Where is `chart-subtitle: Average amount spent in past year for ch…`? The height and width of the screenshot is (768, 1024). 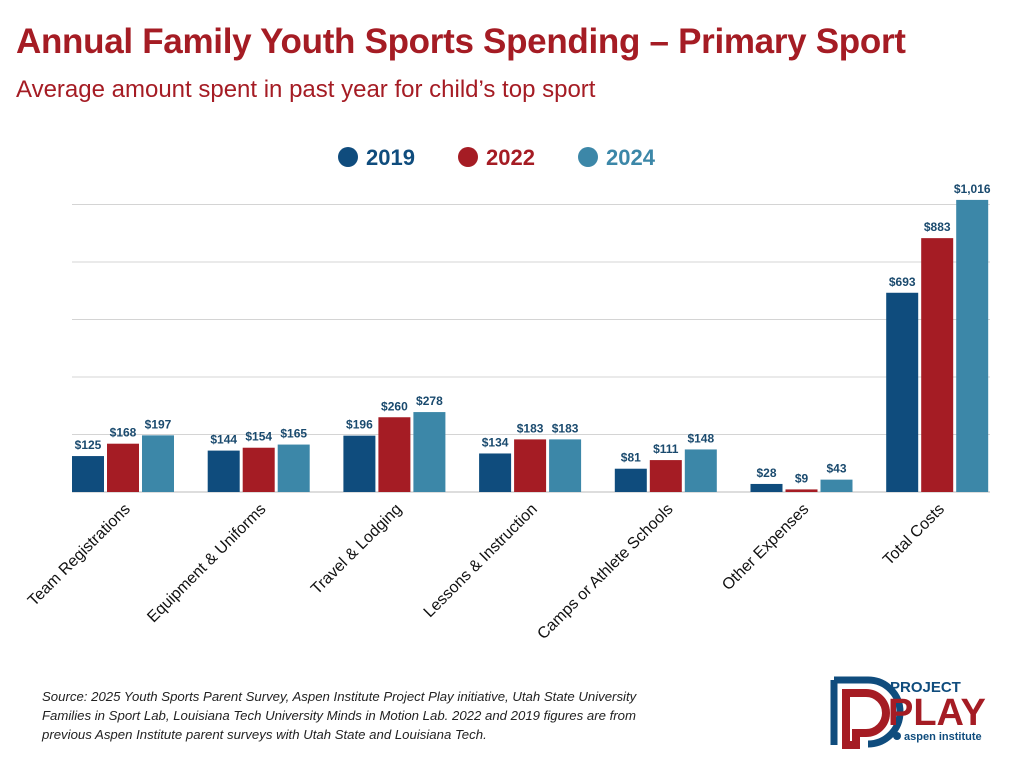
chart-subtitle: Average amount spent in past year for ch… is located at coordinates (306, 89).